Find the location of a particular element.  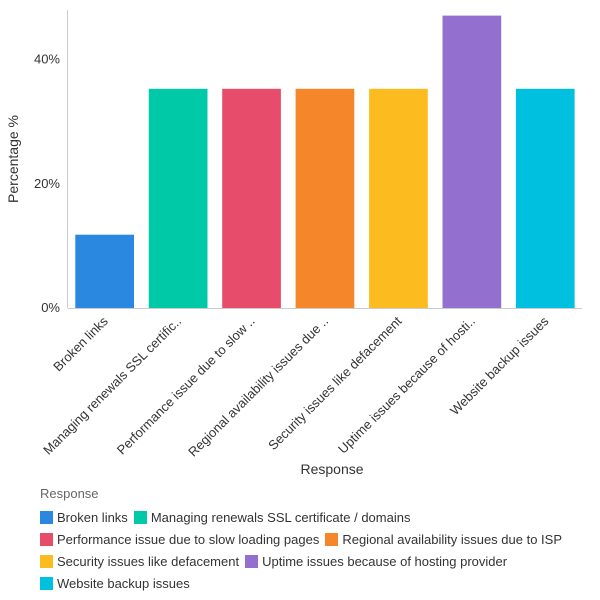

y-tick-label: 0% is located at coordinates (50, 307).